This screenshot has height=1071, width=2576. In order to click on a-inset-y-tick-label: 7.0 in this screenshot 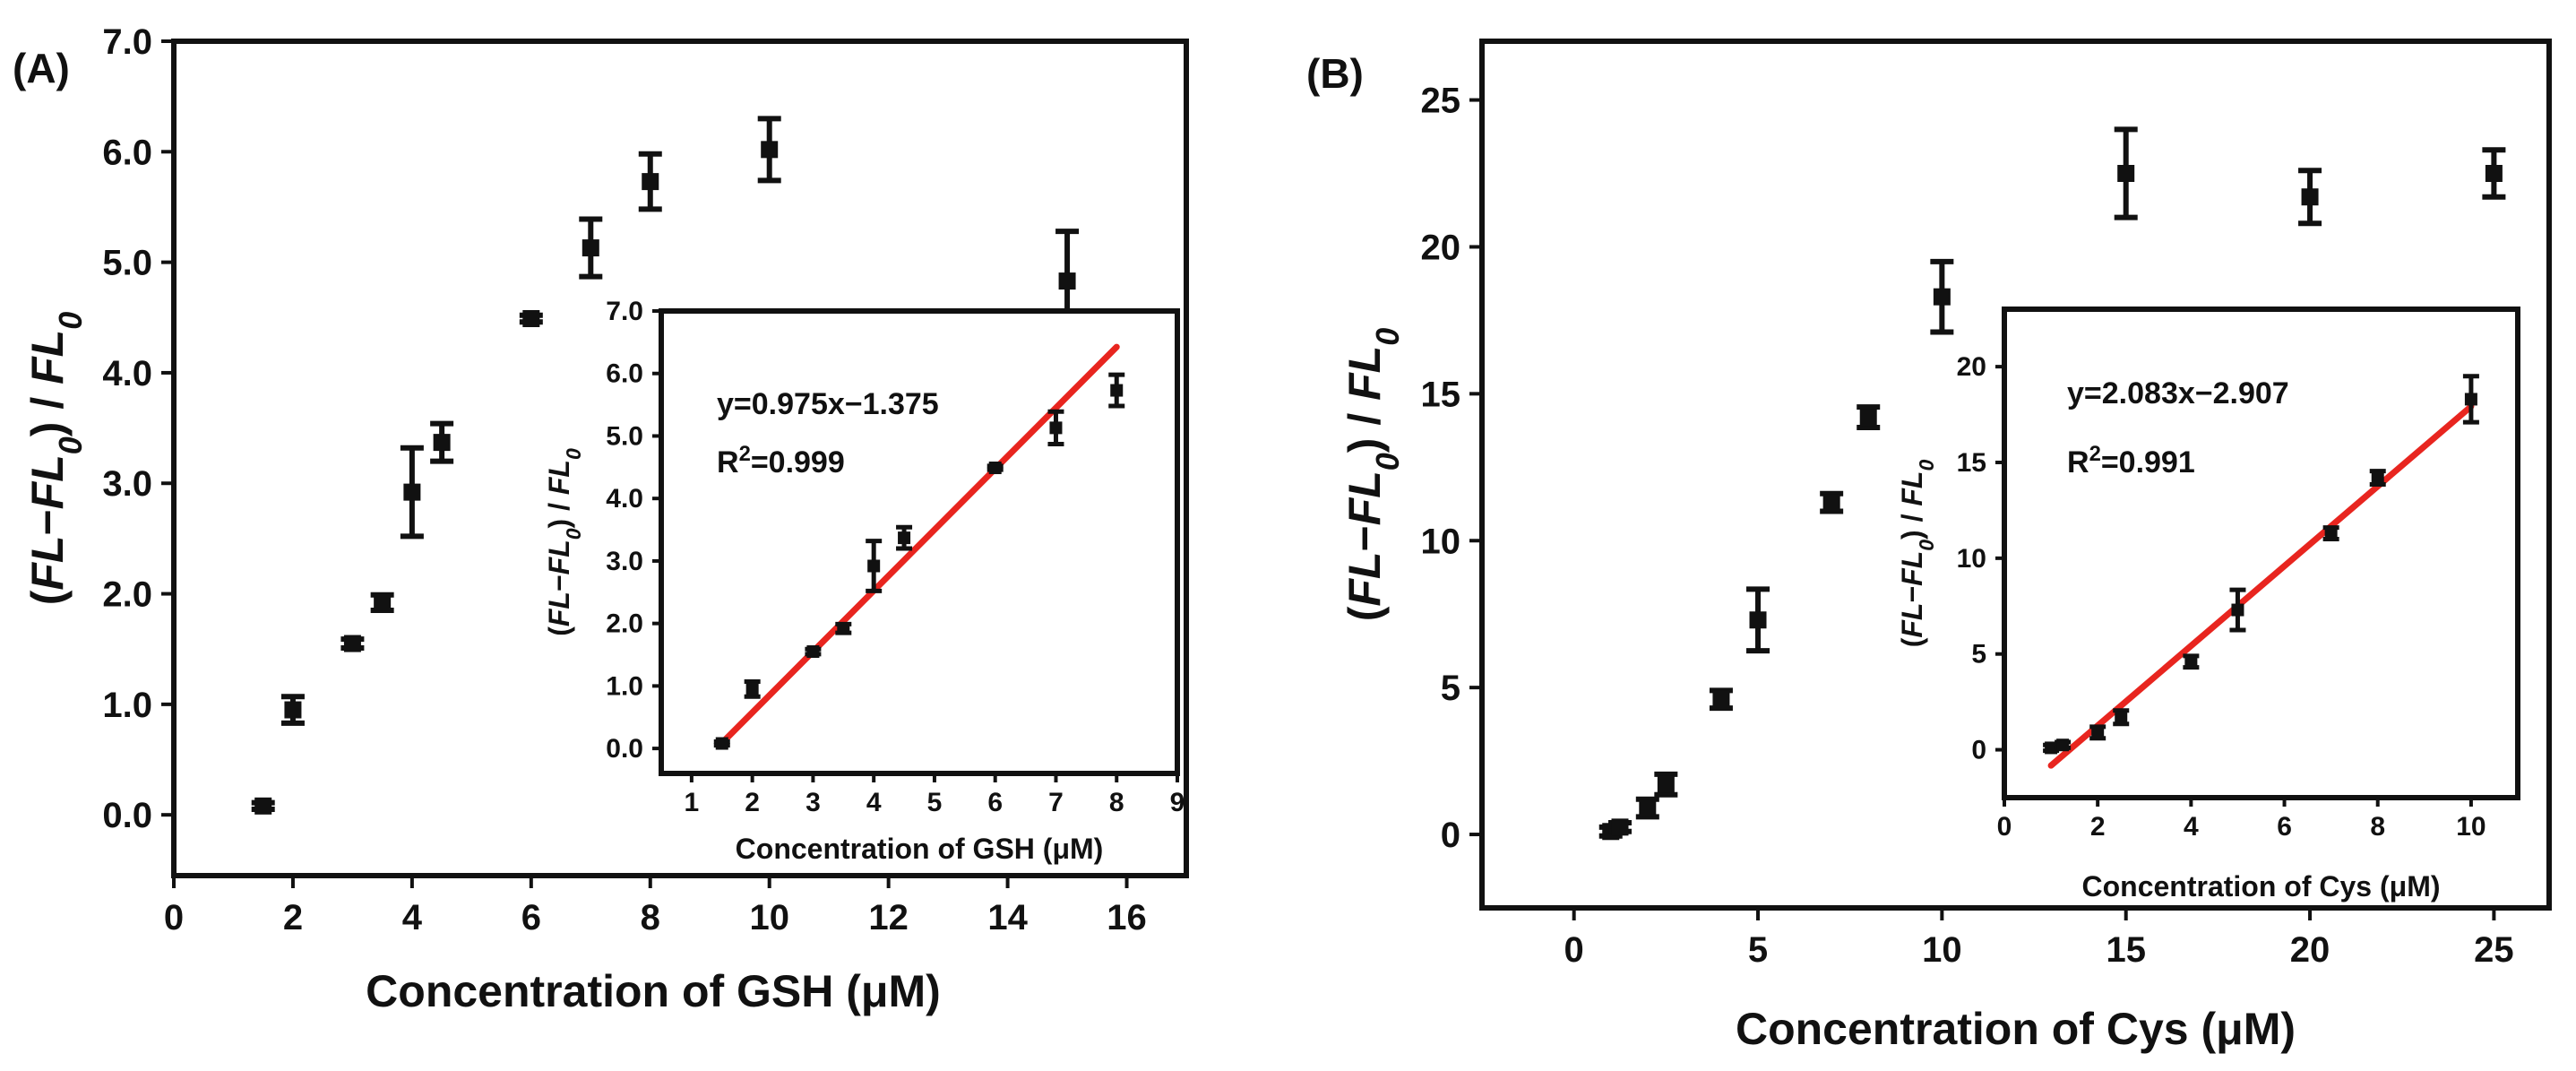, I will do `click(624, 312)`.